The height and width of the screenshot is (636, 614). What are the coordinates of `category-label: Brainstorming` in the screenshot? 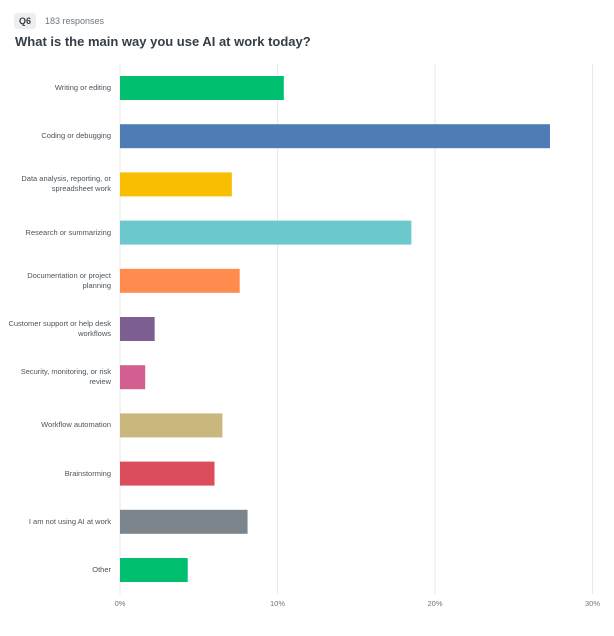 It's located at (87, 473).